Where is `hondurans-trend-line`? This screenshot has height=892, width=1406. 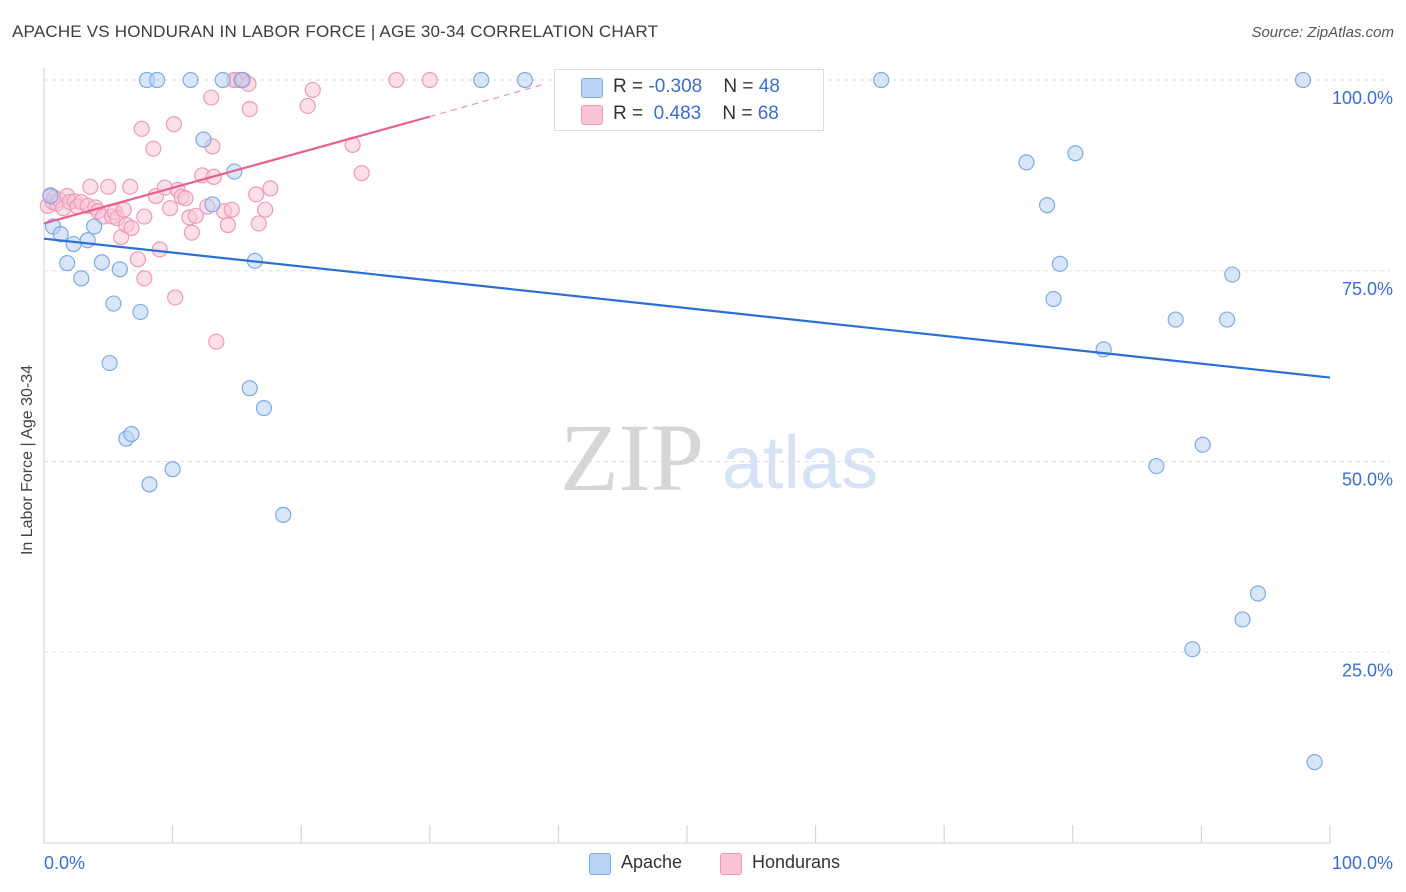 hondurans-trend-line is located at coordinates (237, 170).